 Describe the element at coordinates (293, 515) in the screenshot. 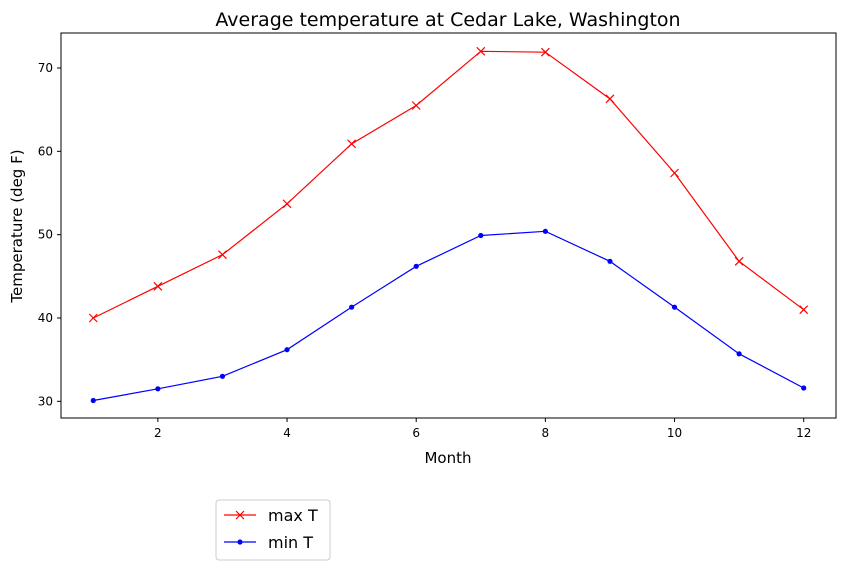

I see `legend-label: max T` at that location.